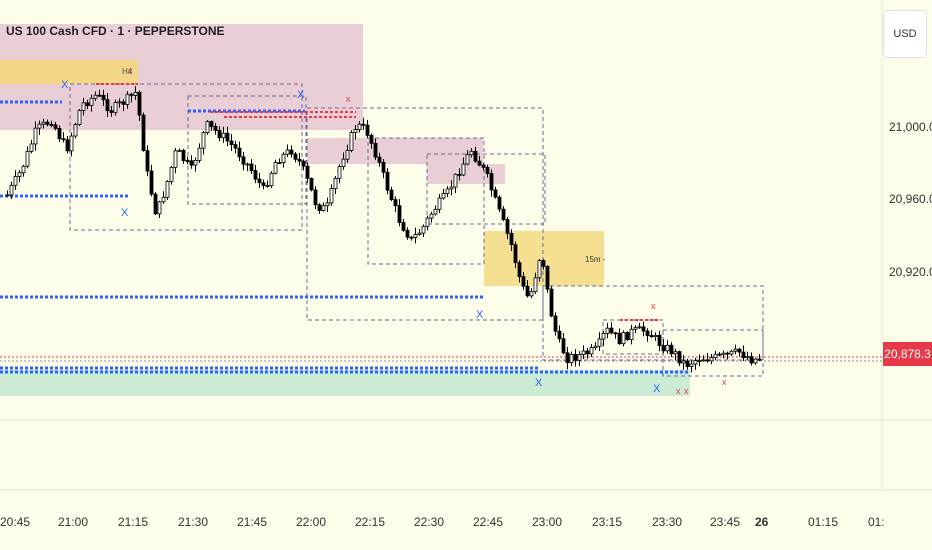 This screenshot has width=932, height=550. Describe the element at coordinates (595, 259) in the screenshot. I see `m15-label: 15m -` at that location.